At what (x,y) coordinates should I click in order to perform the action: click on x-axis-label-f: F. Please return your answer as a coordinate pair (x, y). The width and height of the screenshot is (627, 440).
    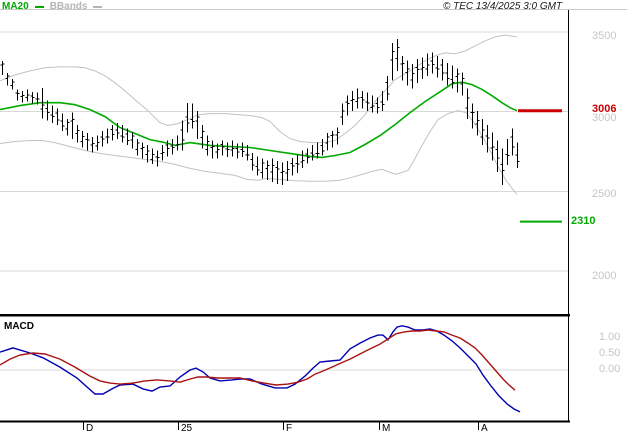
    Looking at the image, I should click on (289, 428).